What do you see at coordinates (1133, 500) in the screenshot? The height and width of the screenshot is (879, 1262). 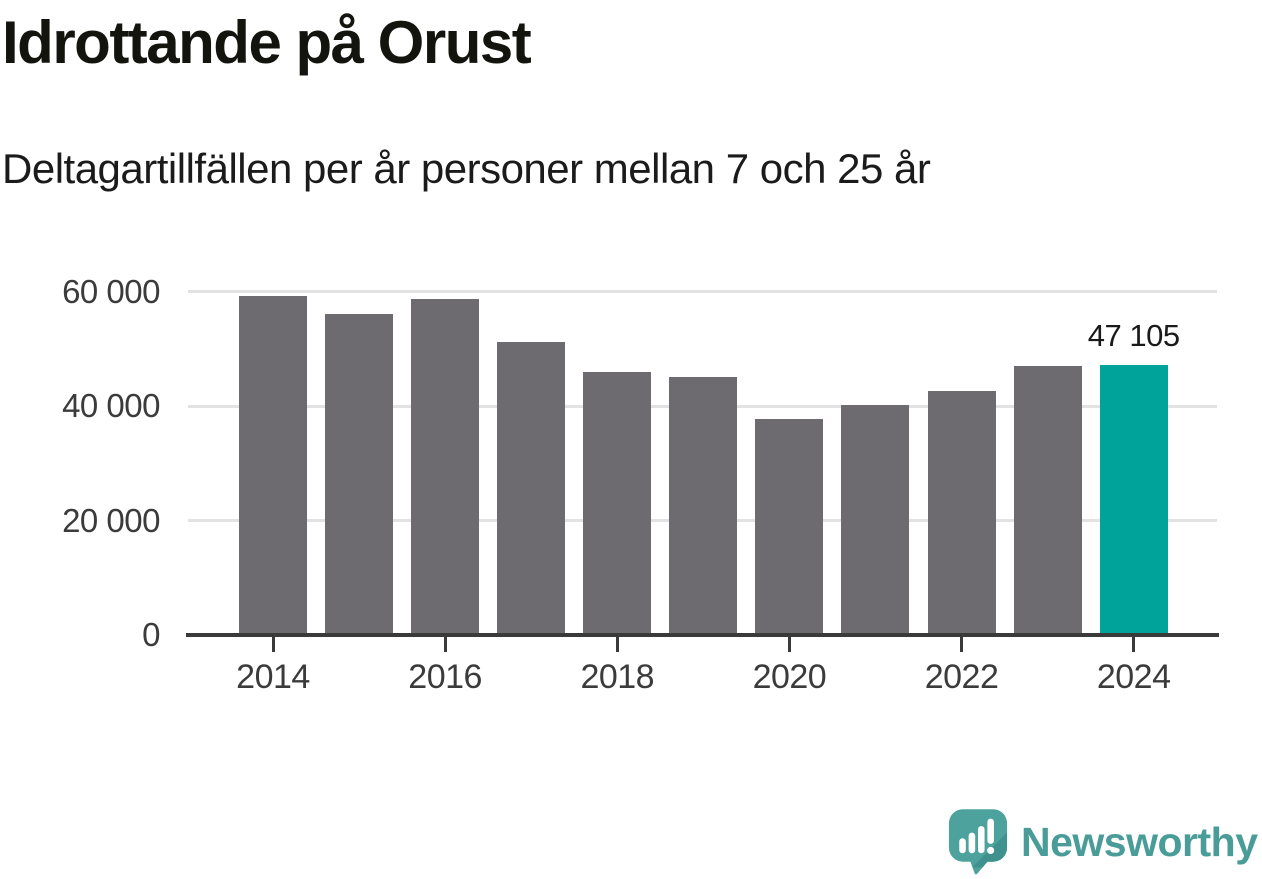 I see `bar-2024` at bounding box center [1133, 500].